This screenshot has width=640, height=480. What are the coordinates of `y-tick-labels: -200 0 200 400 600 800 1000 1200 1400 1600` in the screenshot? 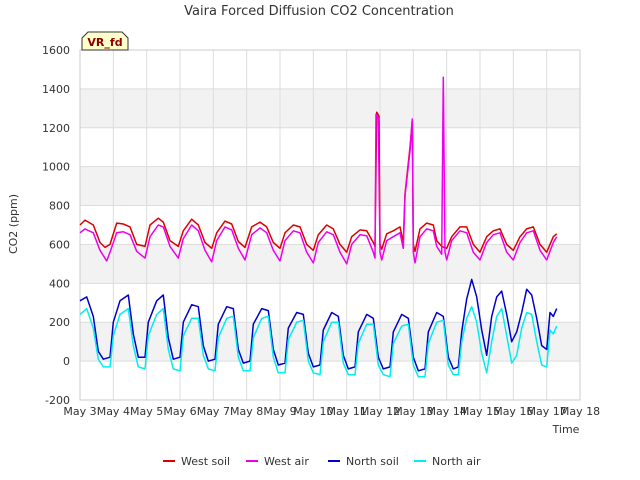 It's located at (56, 225).